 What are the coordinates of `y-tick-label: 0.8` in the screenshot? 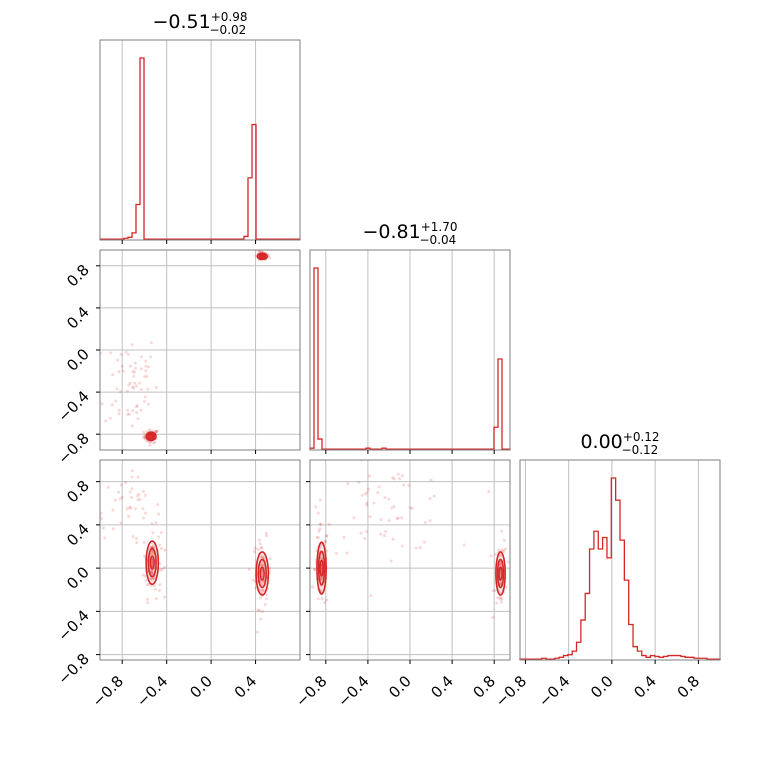 It's located at (78, 276).